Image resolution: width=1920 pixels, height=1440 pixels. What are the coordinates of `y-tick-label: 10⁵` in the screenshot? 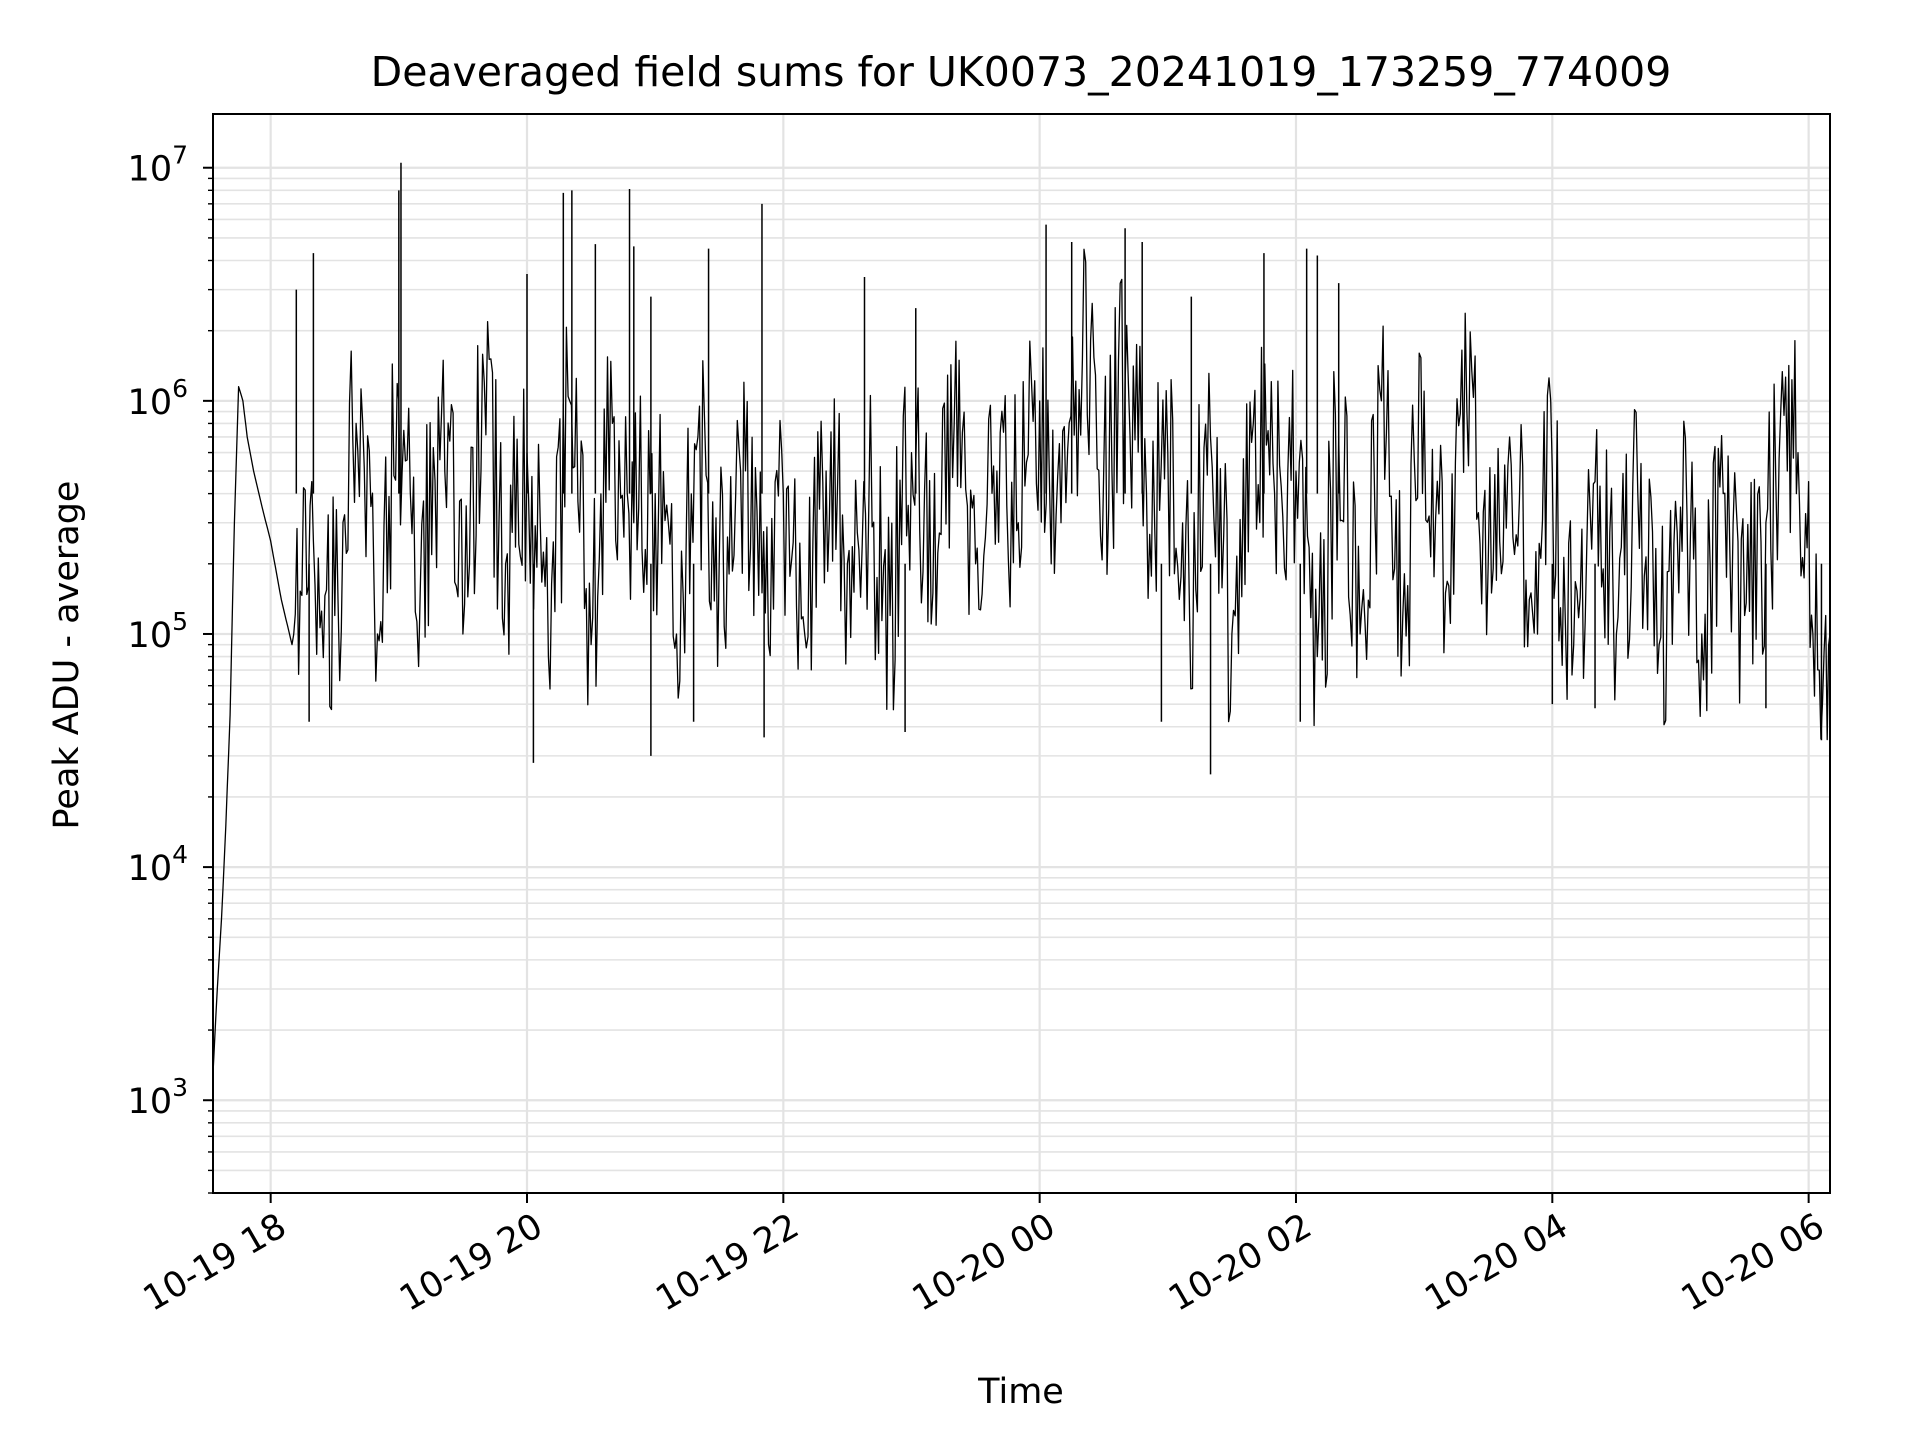 It's located at (158, 631).